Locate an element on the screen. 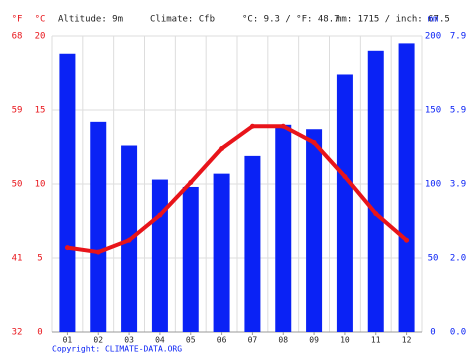 The height and width of the screenshot is (355, 474). x-tick-label: 11 is located at coordinates (376, 340).